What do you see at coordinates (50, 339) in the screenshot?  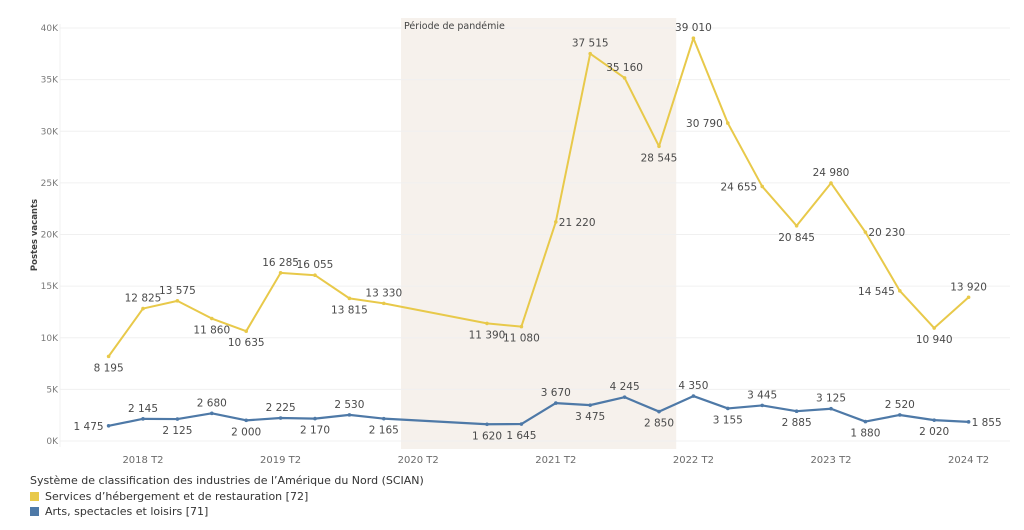 I see `y-tick-label: 10K` at bounding box center [50, 339].